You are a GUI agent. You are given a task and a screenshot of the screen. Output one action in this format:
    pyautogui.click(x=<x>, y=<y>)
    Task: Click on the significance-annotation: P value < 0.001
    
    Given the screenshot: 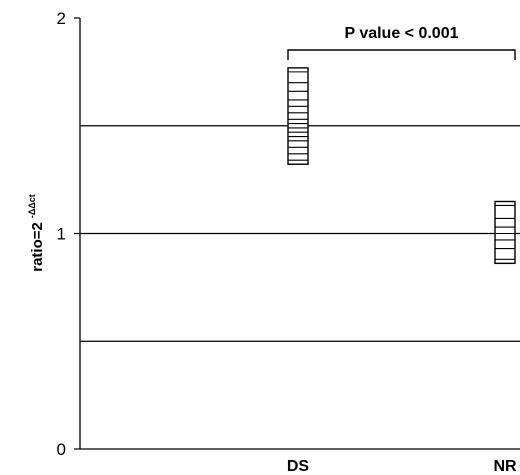 What is the action you would take?
    pyautogui.click(x=401, y=42)
    